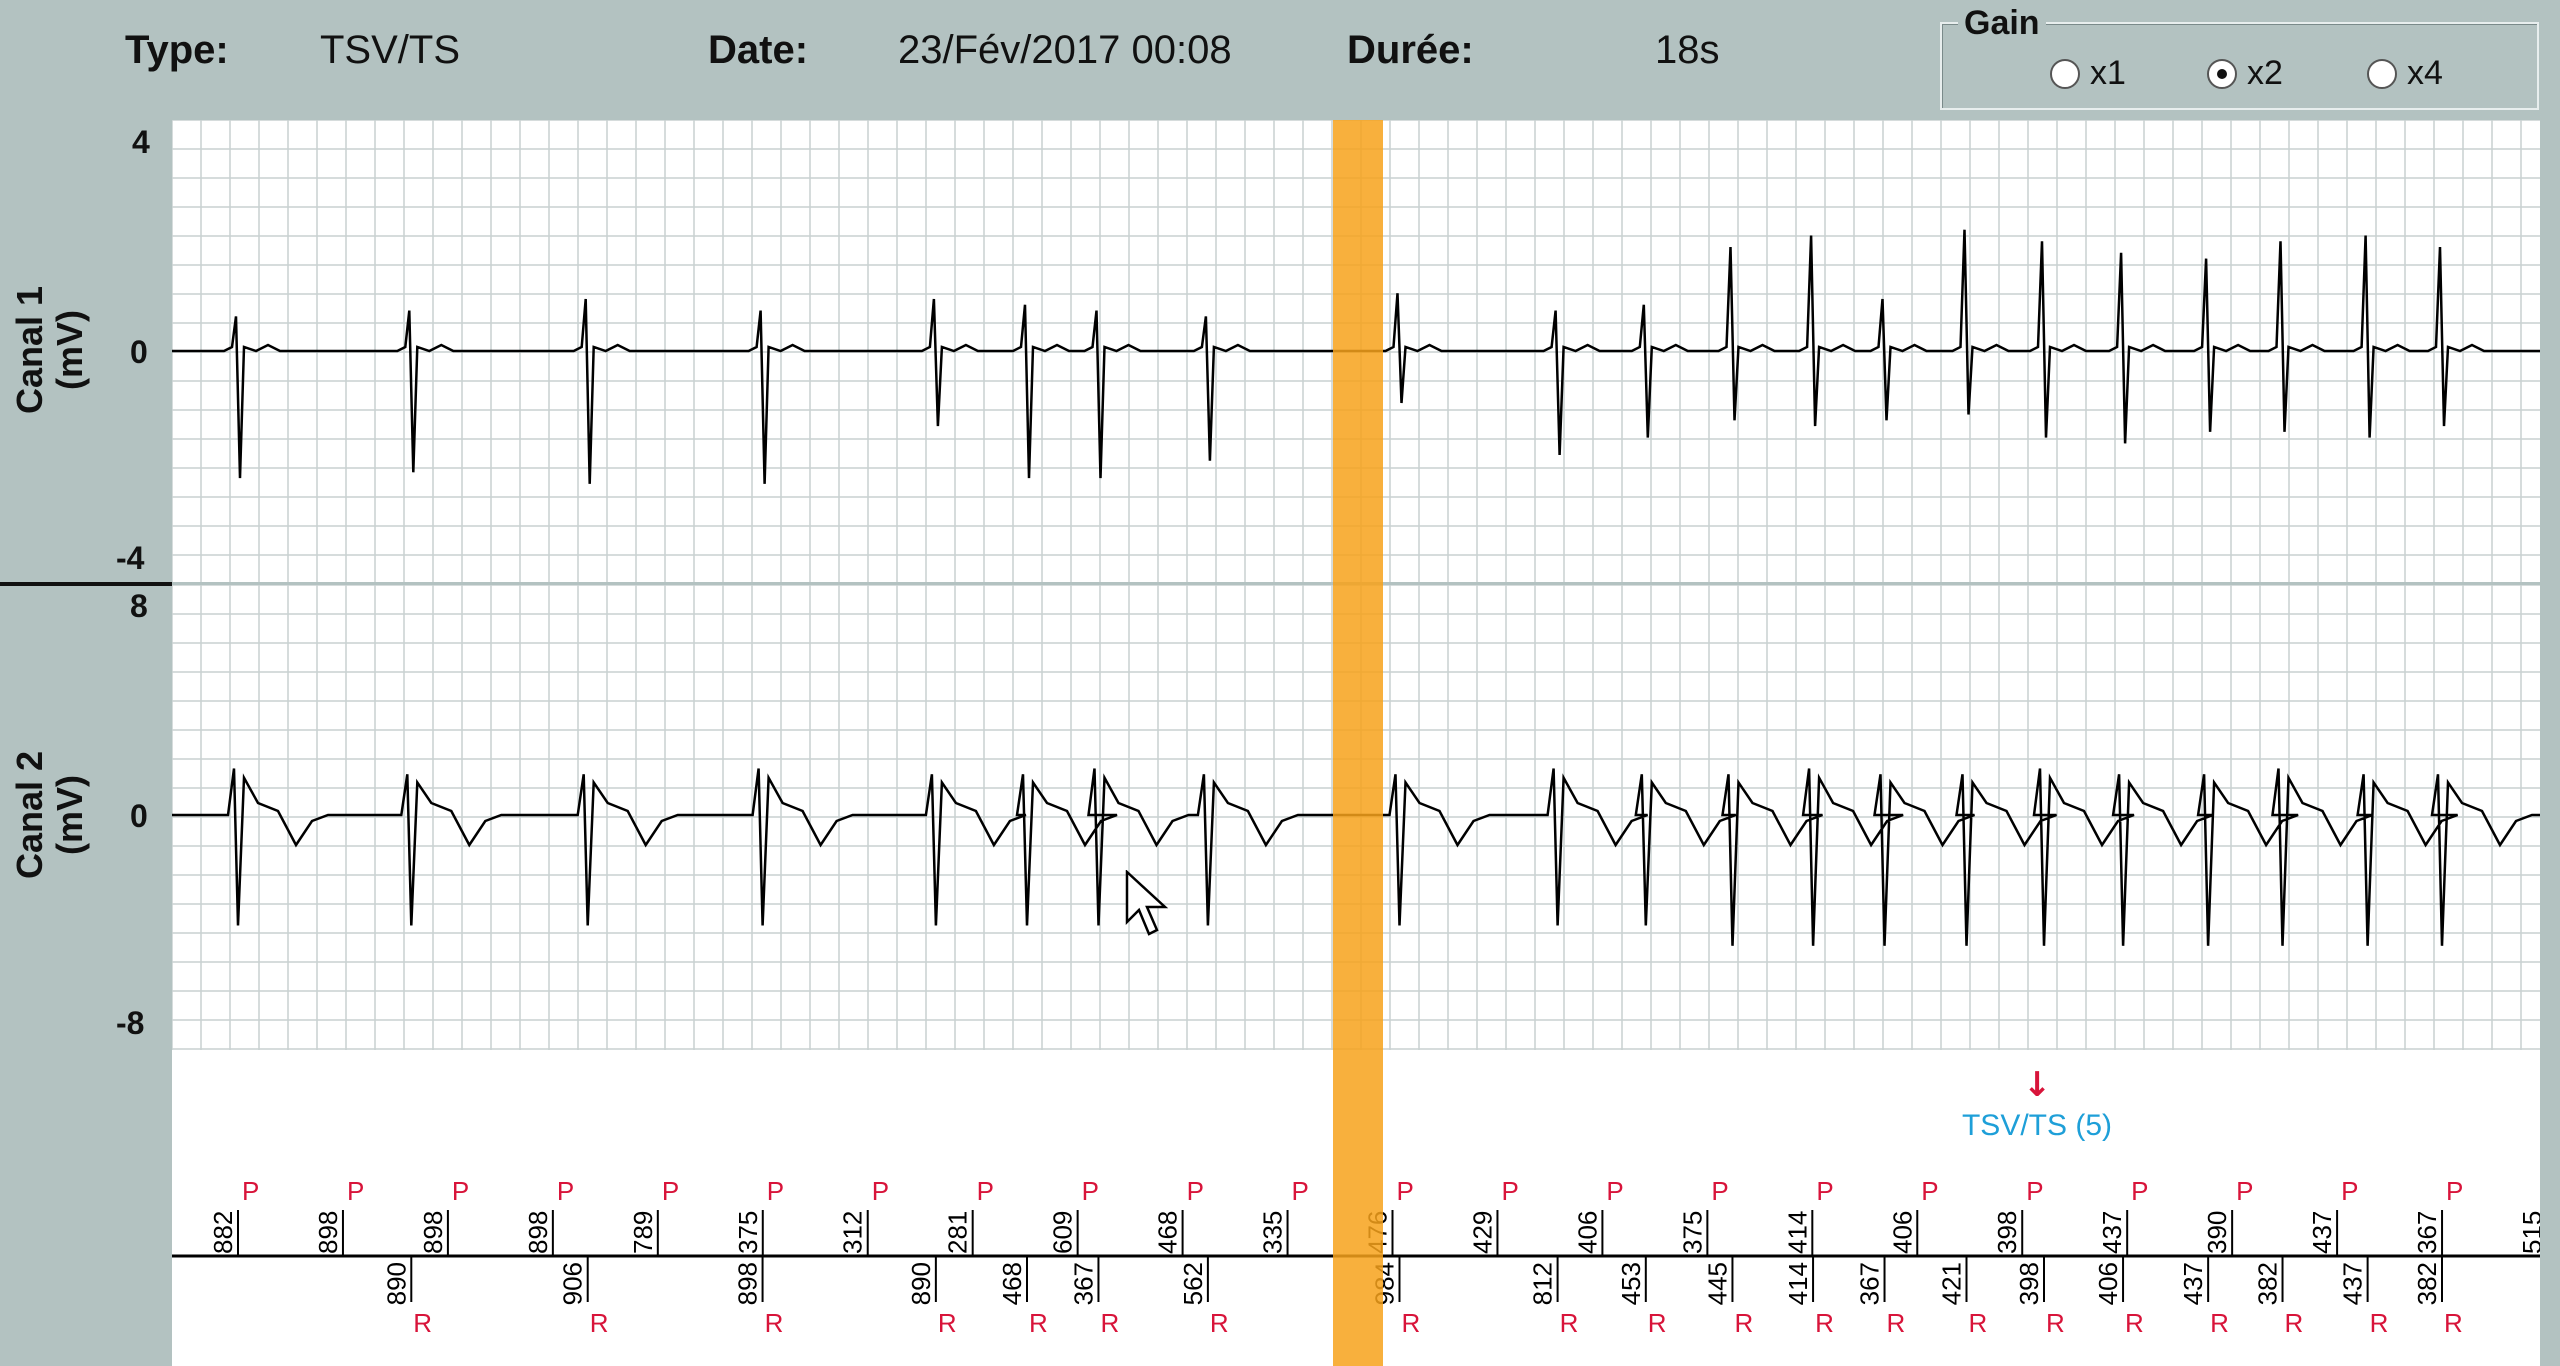 The image size is (2560, 1366). What do you see at coordinates (2037, 1125) in the screenshot?
I see `event-label: TSV/TS (5)` at bounding box center [2037, 1125].